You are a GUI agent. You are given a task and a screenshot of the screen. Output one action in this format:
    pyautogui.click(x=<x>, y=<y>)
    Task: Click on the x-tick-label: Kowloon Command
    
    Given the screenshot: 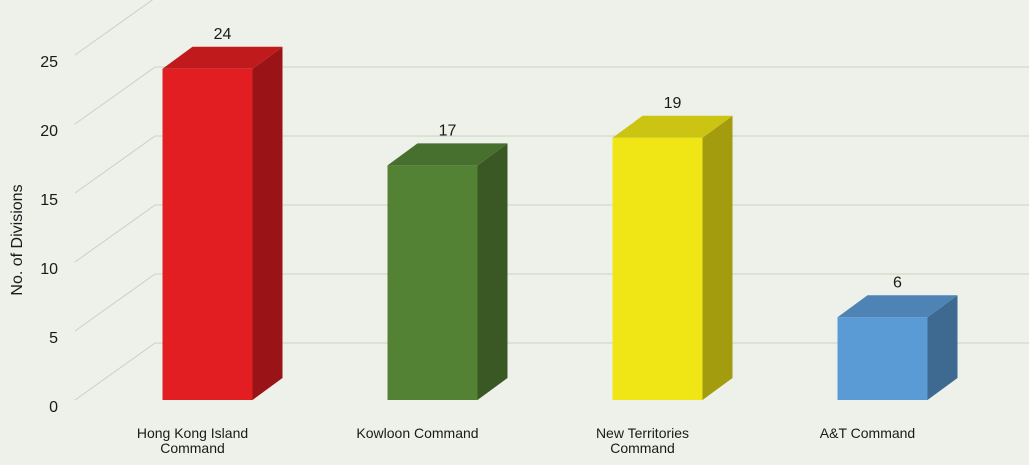 What is the action you would take?
    pyautogui.click(x=417, y=433)
    